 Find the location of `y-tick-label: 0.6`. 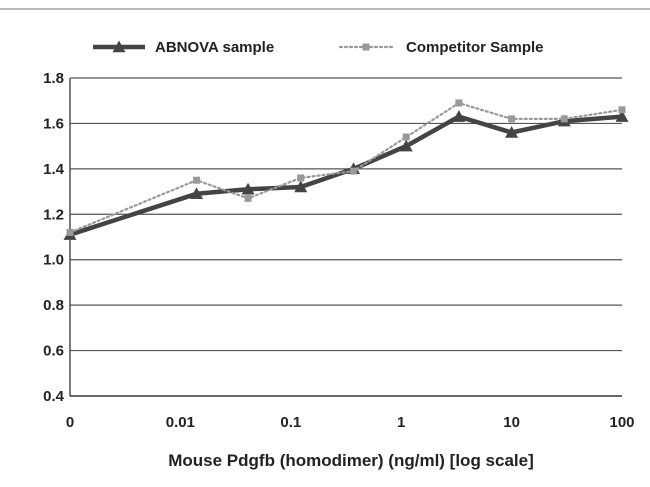

y-tick-label: 0.6 is located at coordinates (53, 351).